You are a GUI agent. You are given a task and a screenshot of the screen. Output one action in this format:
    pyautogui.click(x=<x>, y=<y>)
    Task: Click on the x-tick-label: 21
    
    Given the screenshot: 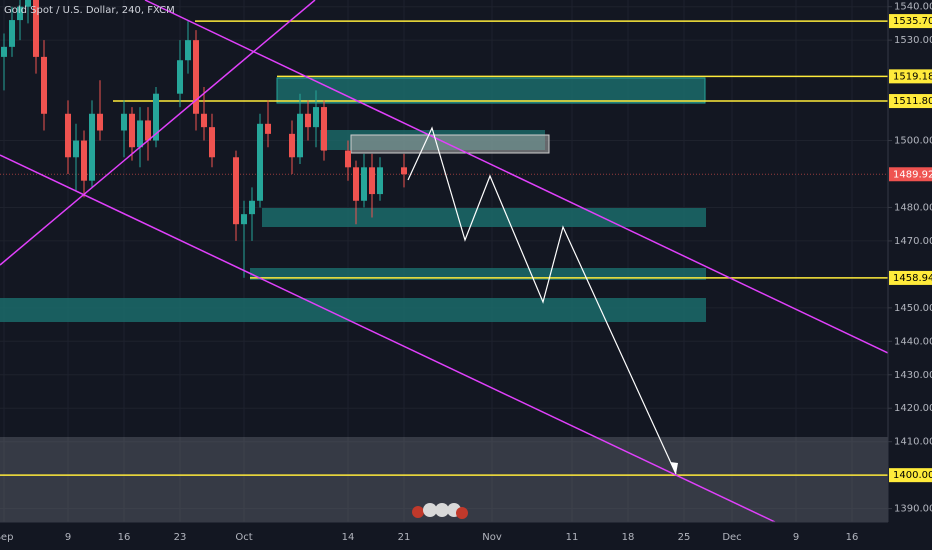 What is the action you would take?
    pyautogui.click(x=404, y=537)
    